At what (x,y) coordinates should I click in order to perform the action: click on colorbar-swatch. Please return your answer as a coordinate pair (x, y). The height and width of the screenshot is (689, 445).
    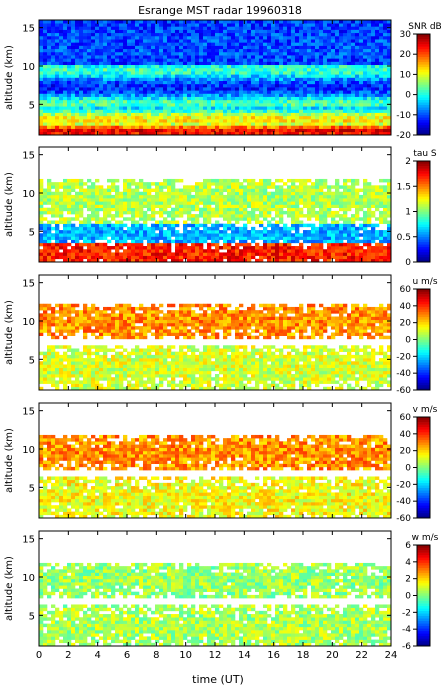
    Looking at the image, I should click on (423, 43).